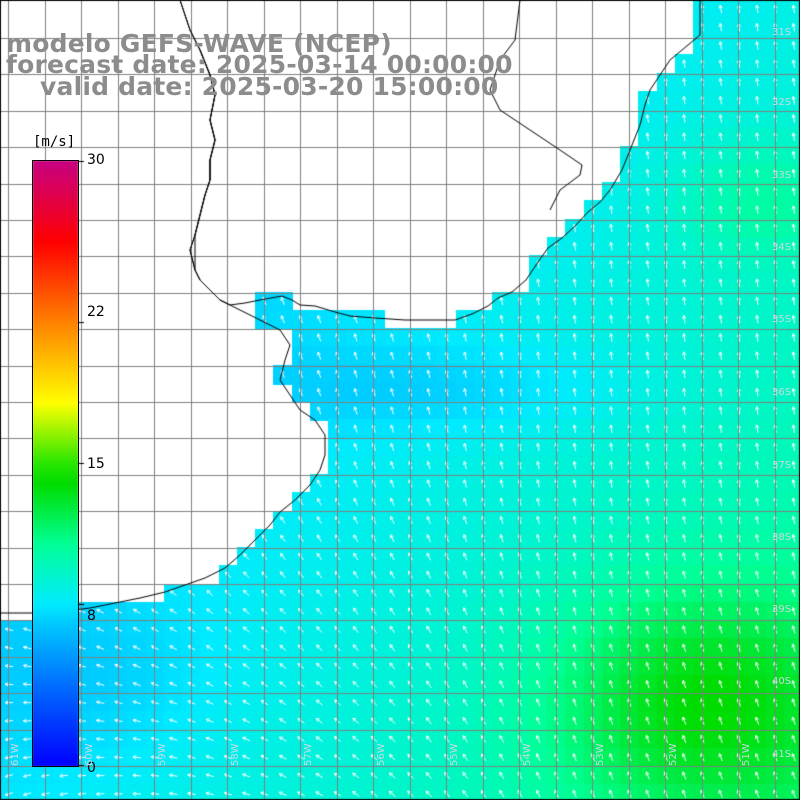 The width and height of the screenshot is (800, 800). Describe the element at coordinates (308, 754) in the screenshot. I see `lon-label-57w: 57W` at that location.